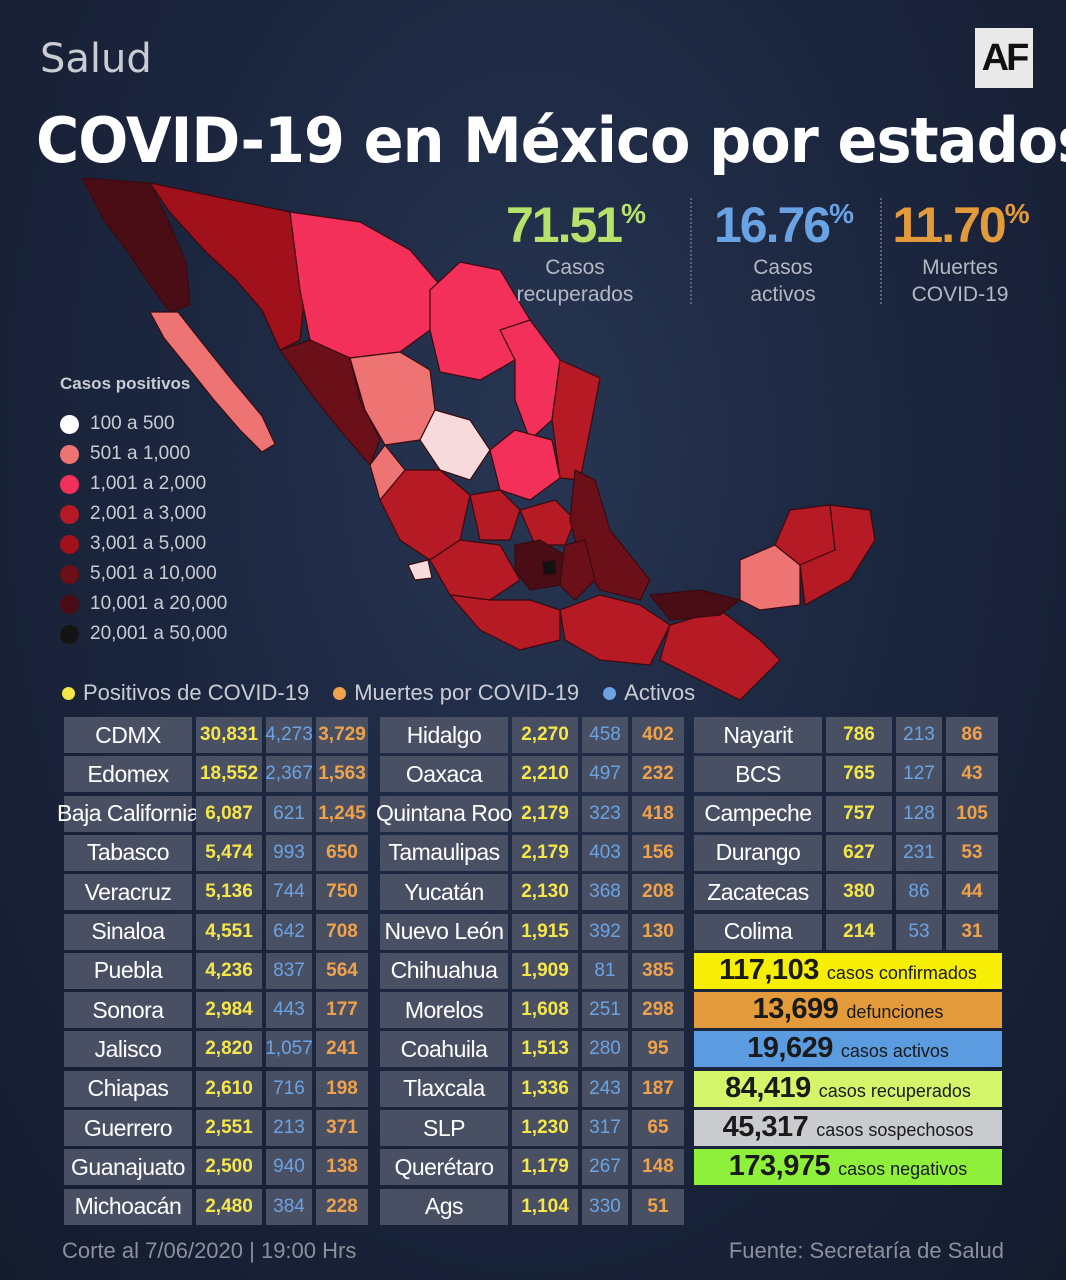 This screenshot has height=1280, width=1066. Describe the element at coordinates (577, 570) in the screenshot. I see `map-puebla` at that location.